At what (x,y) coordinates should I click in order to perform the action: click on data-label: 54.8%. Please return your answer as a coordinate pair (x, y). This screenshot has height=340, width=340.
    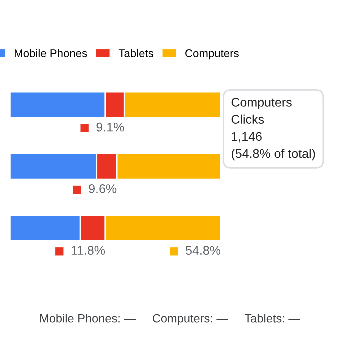
    Looking at the image, I should click on (203, 250).